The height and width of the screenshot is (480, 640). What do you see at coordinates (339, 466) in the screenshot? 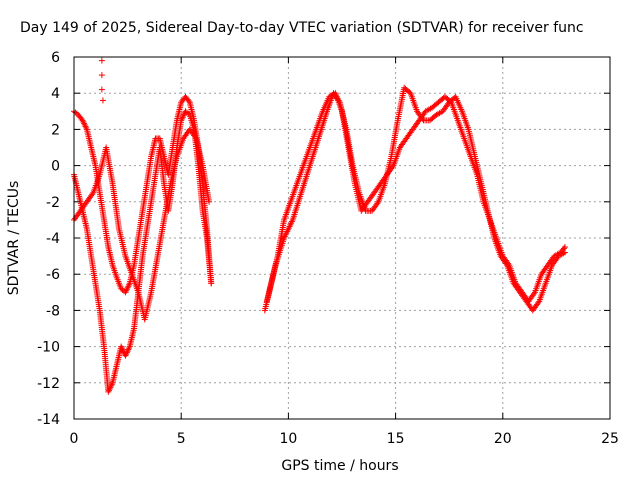
I see `x-axis-title: GPS time / hours` at bounding box center [339, 466].